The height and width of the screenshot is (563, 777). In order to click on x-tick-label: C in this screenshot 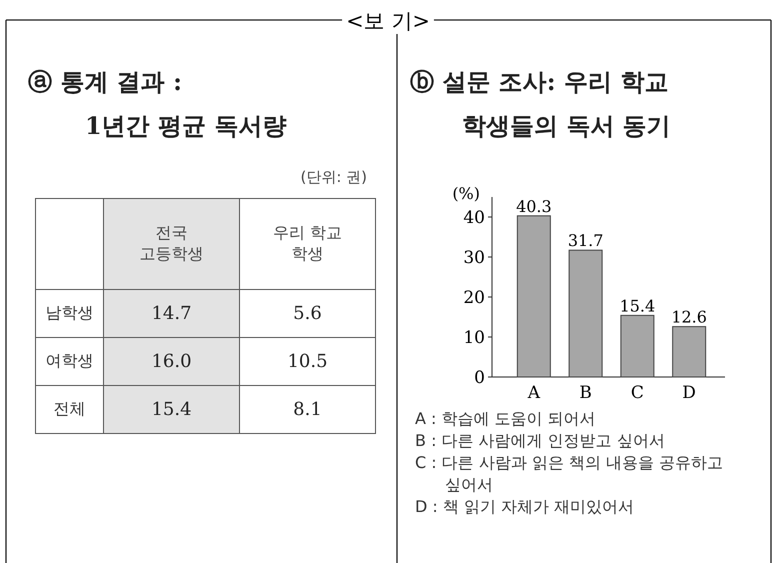, I will do `click(637, 393)`.